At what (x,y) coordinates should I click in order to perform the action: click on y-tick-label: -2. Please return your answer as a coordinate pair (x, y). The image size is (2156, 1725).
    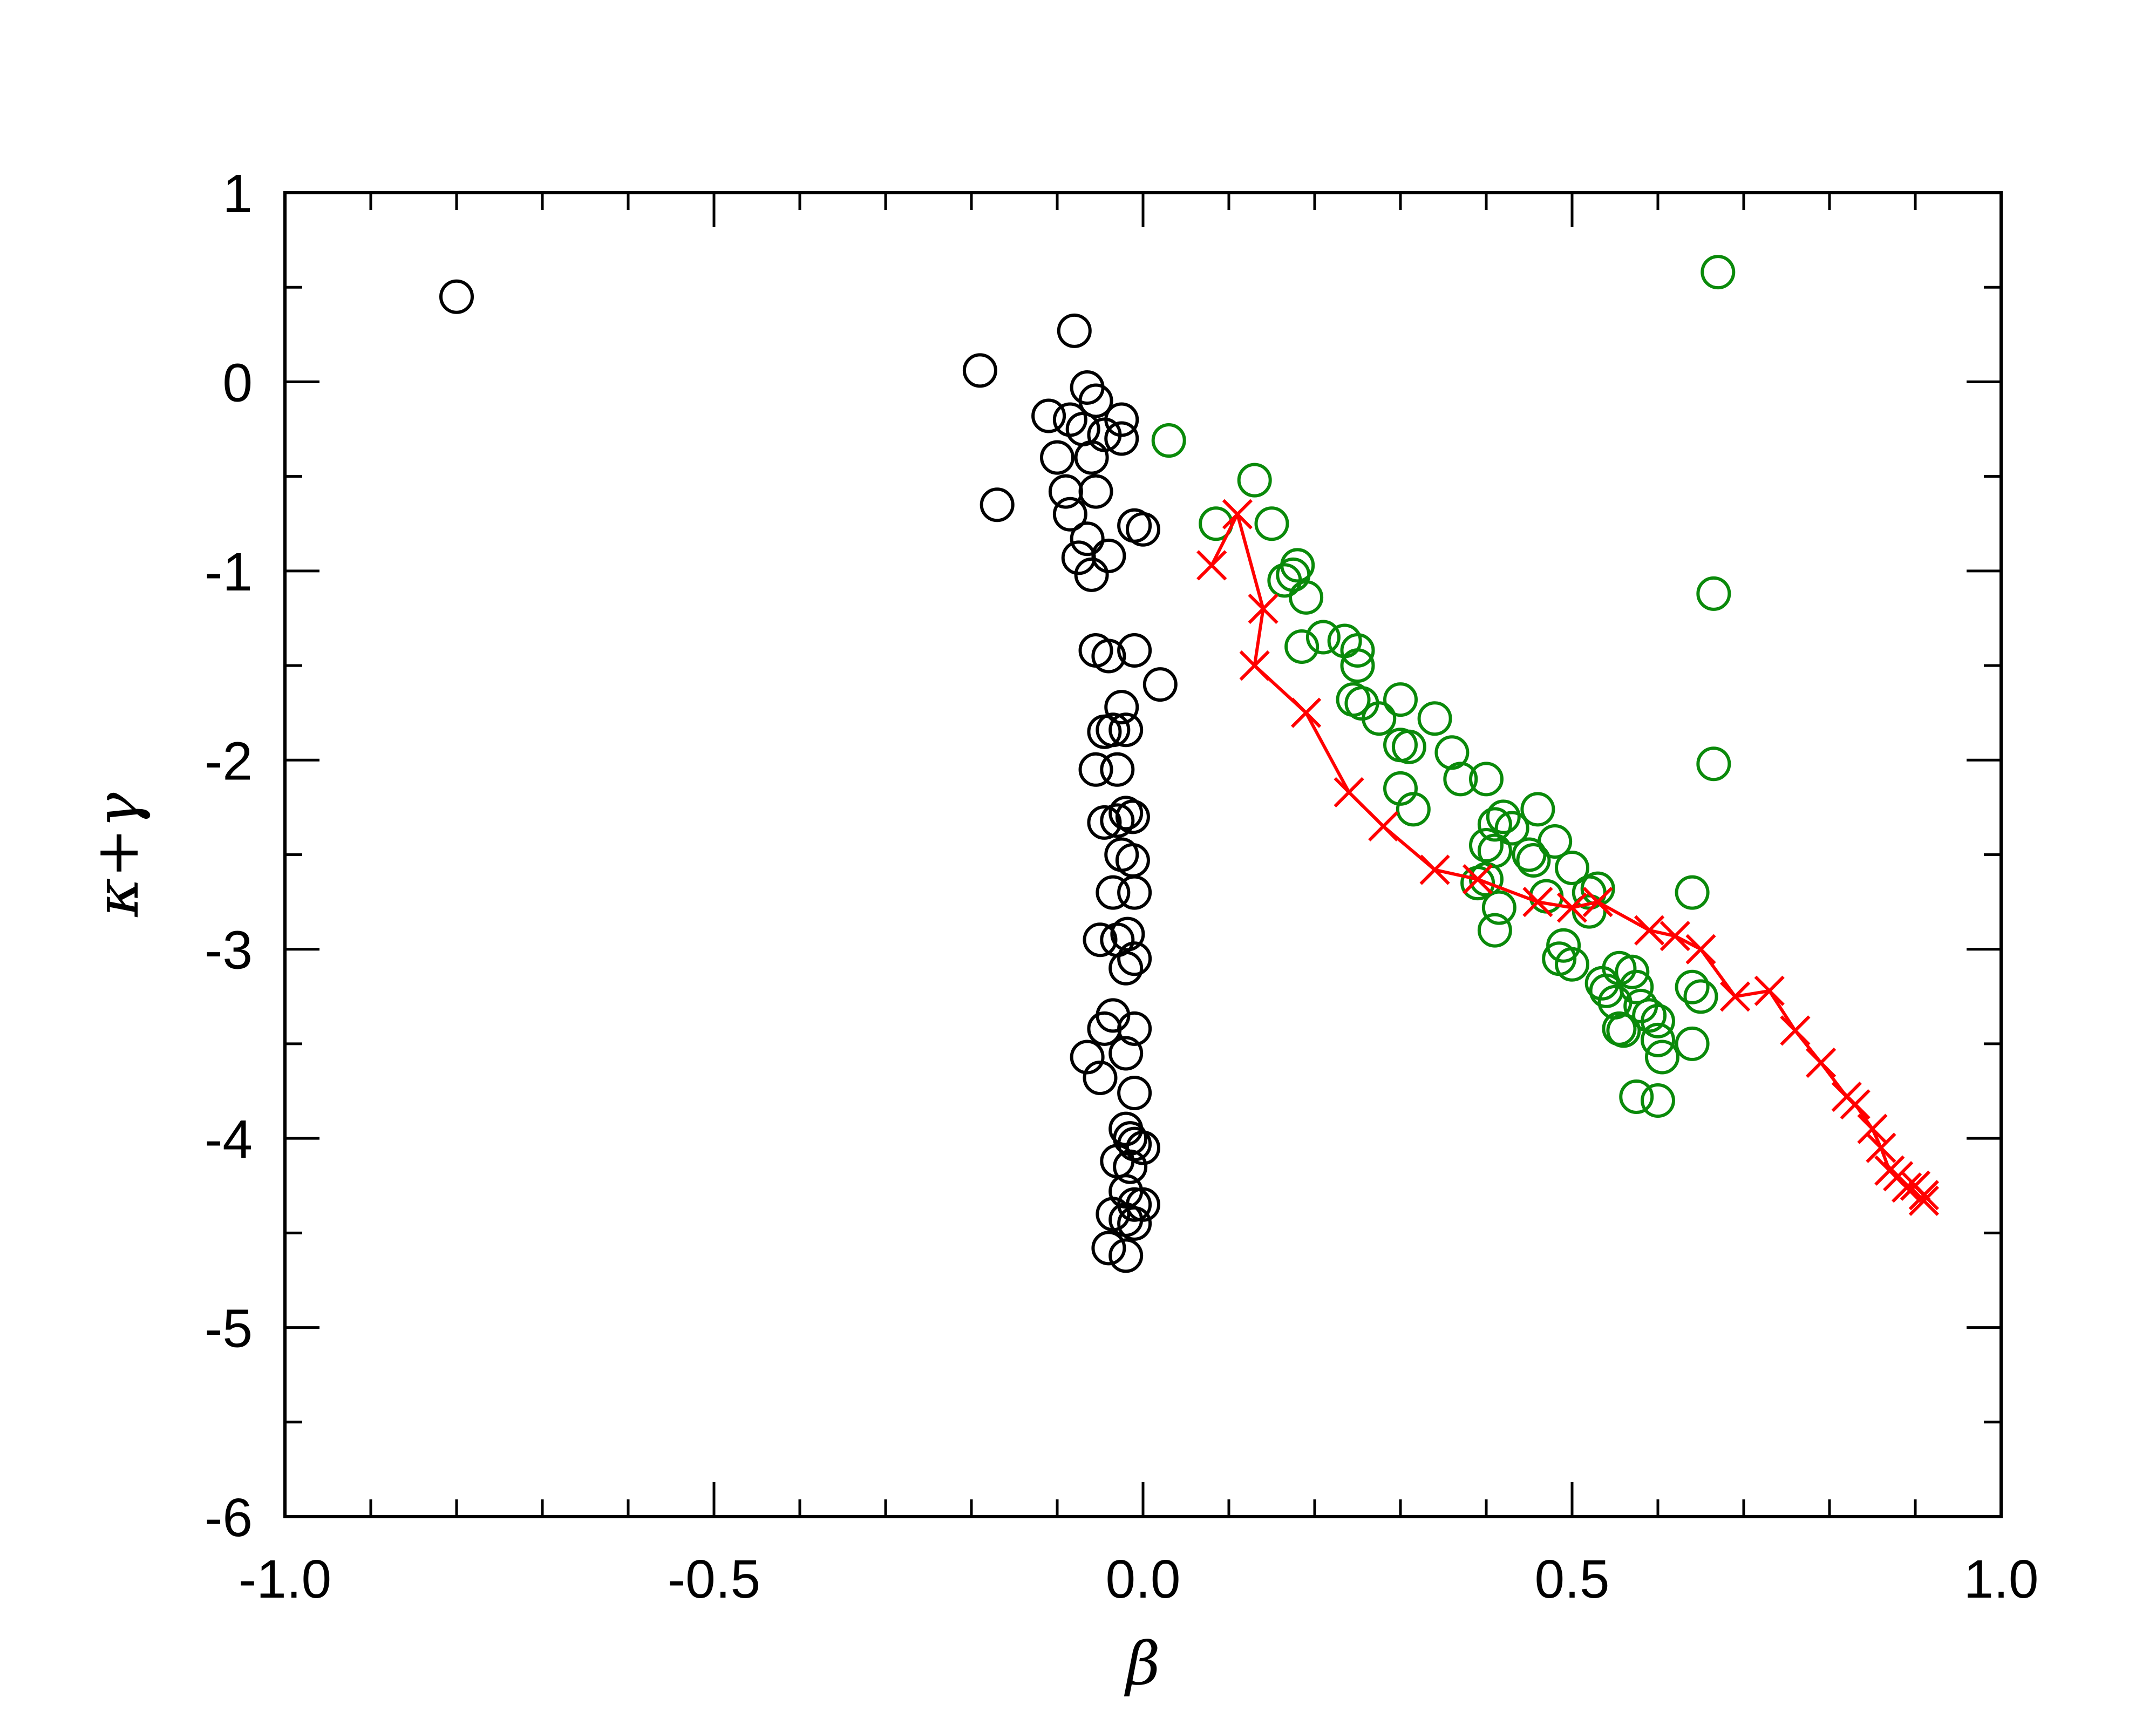
    Looking at the image, I should click on (229, 761).